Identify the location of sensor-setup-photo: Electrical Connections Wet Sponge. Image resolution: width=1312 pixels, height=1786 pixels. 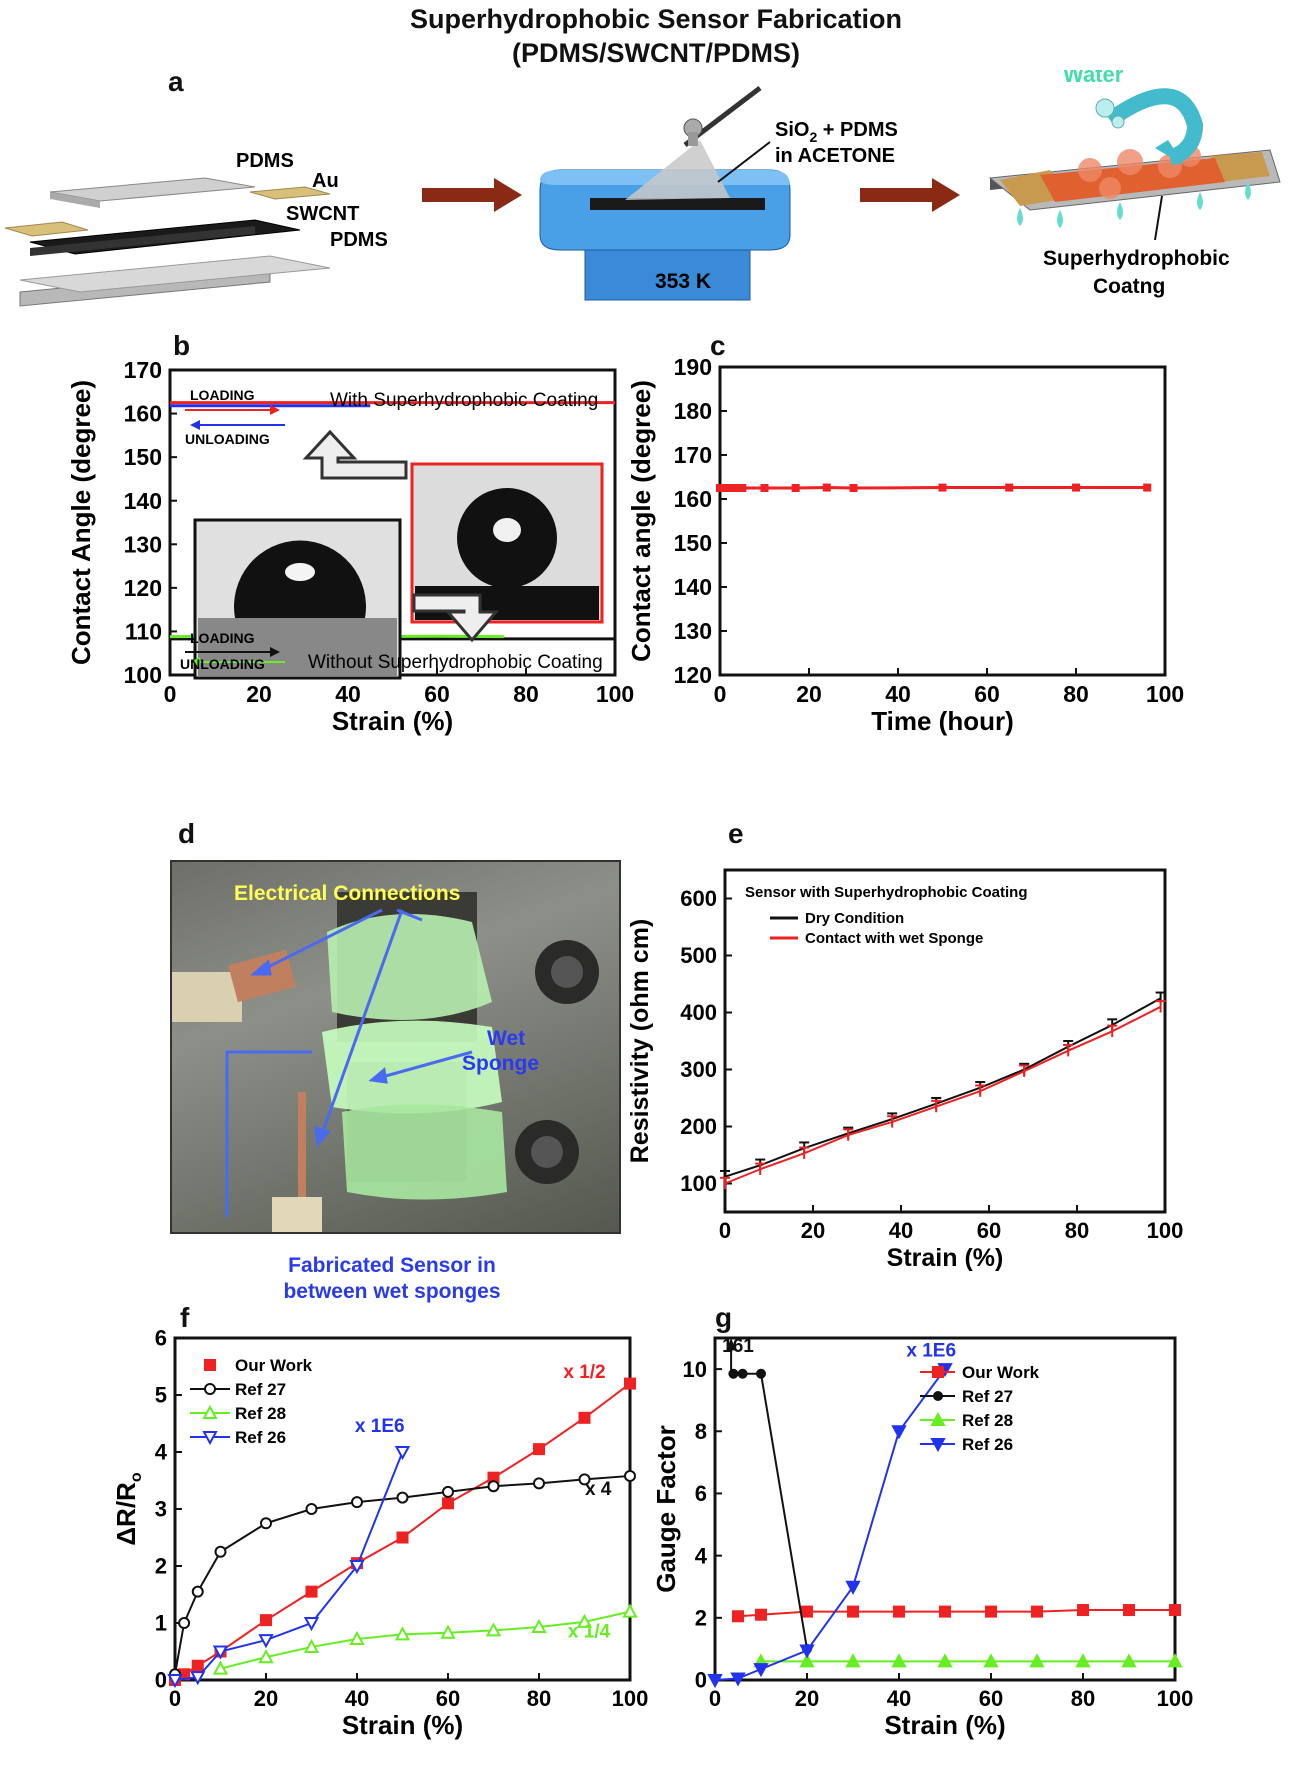
(395, 1047).